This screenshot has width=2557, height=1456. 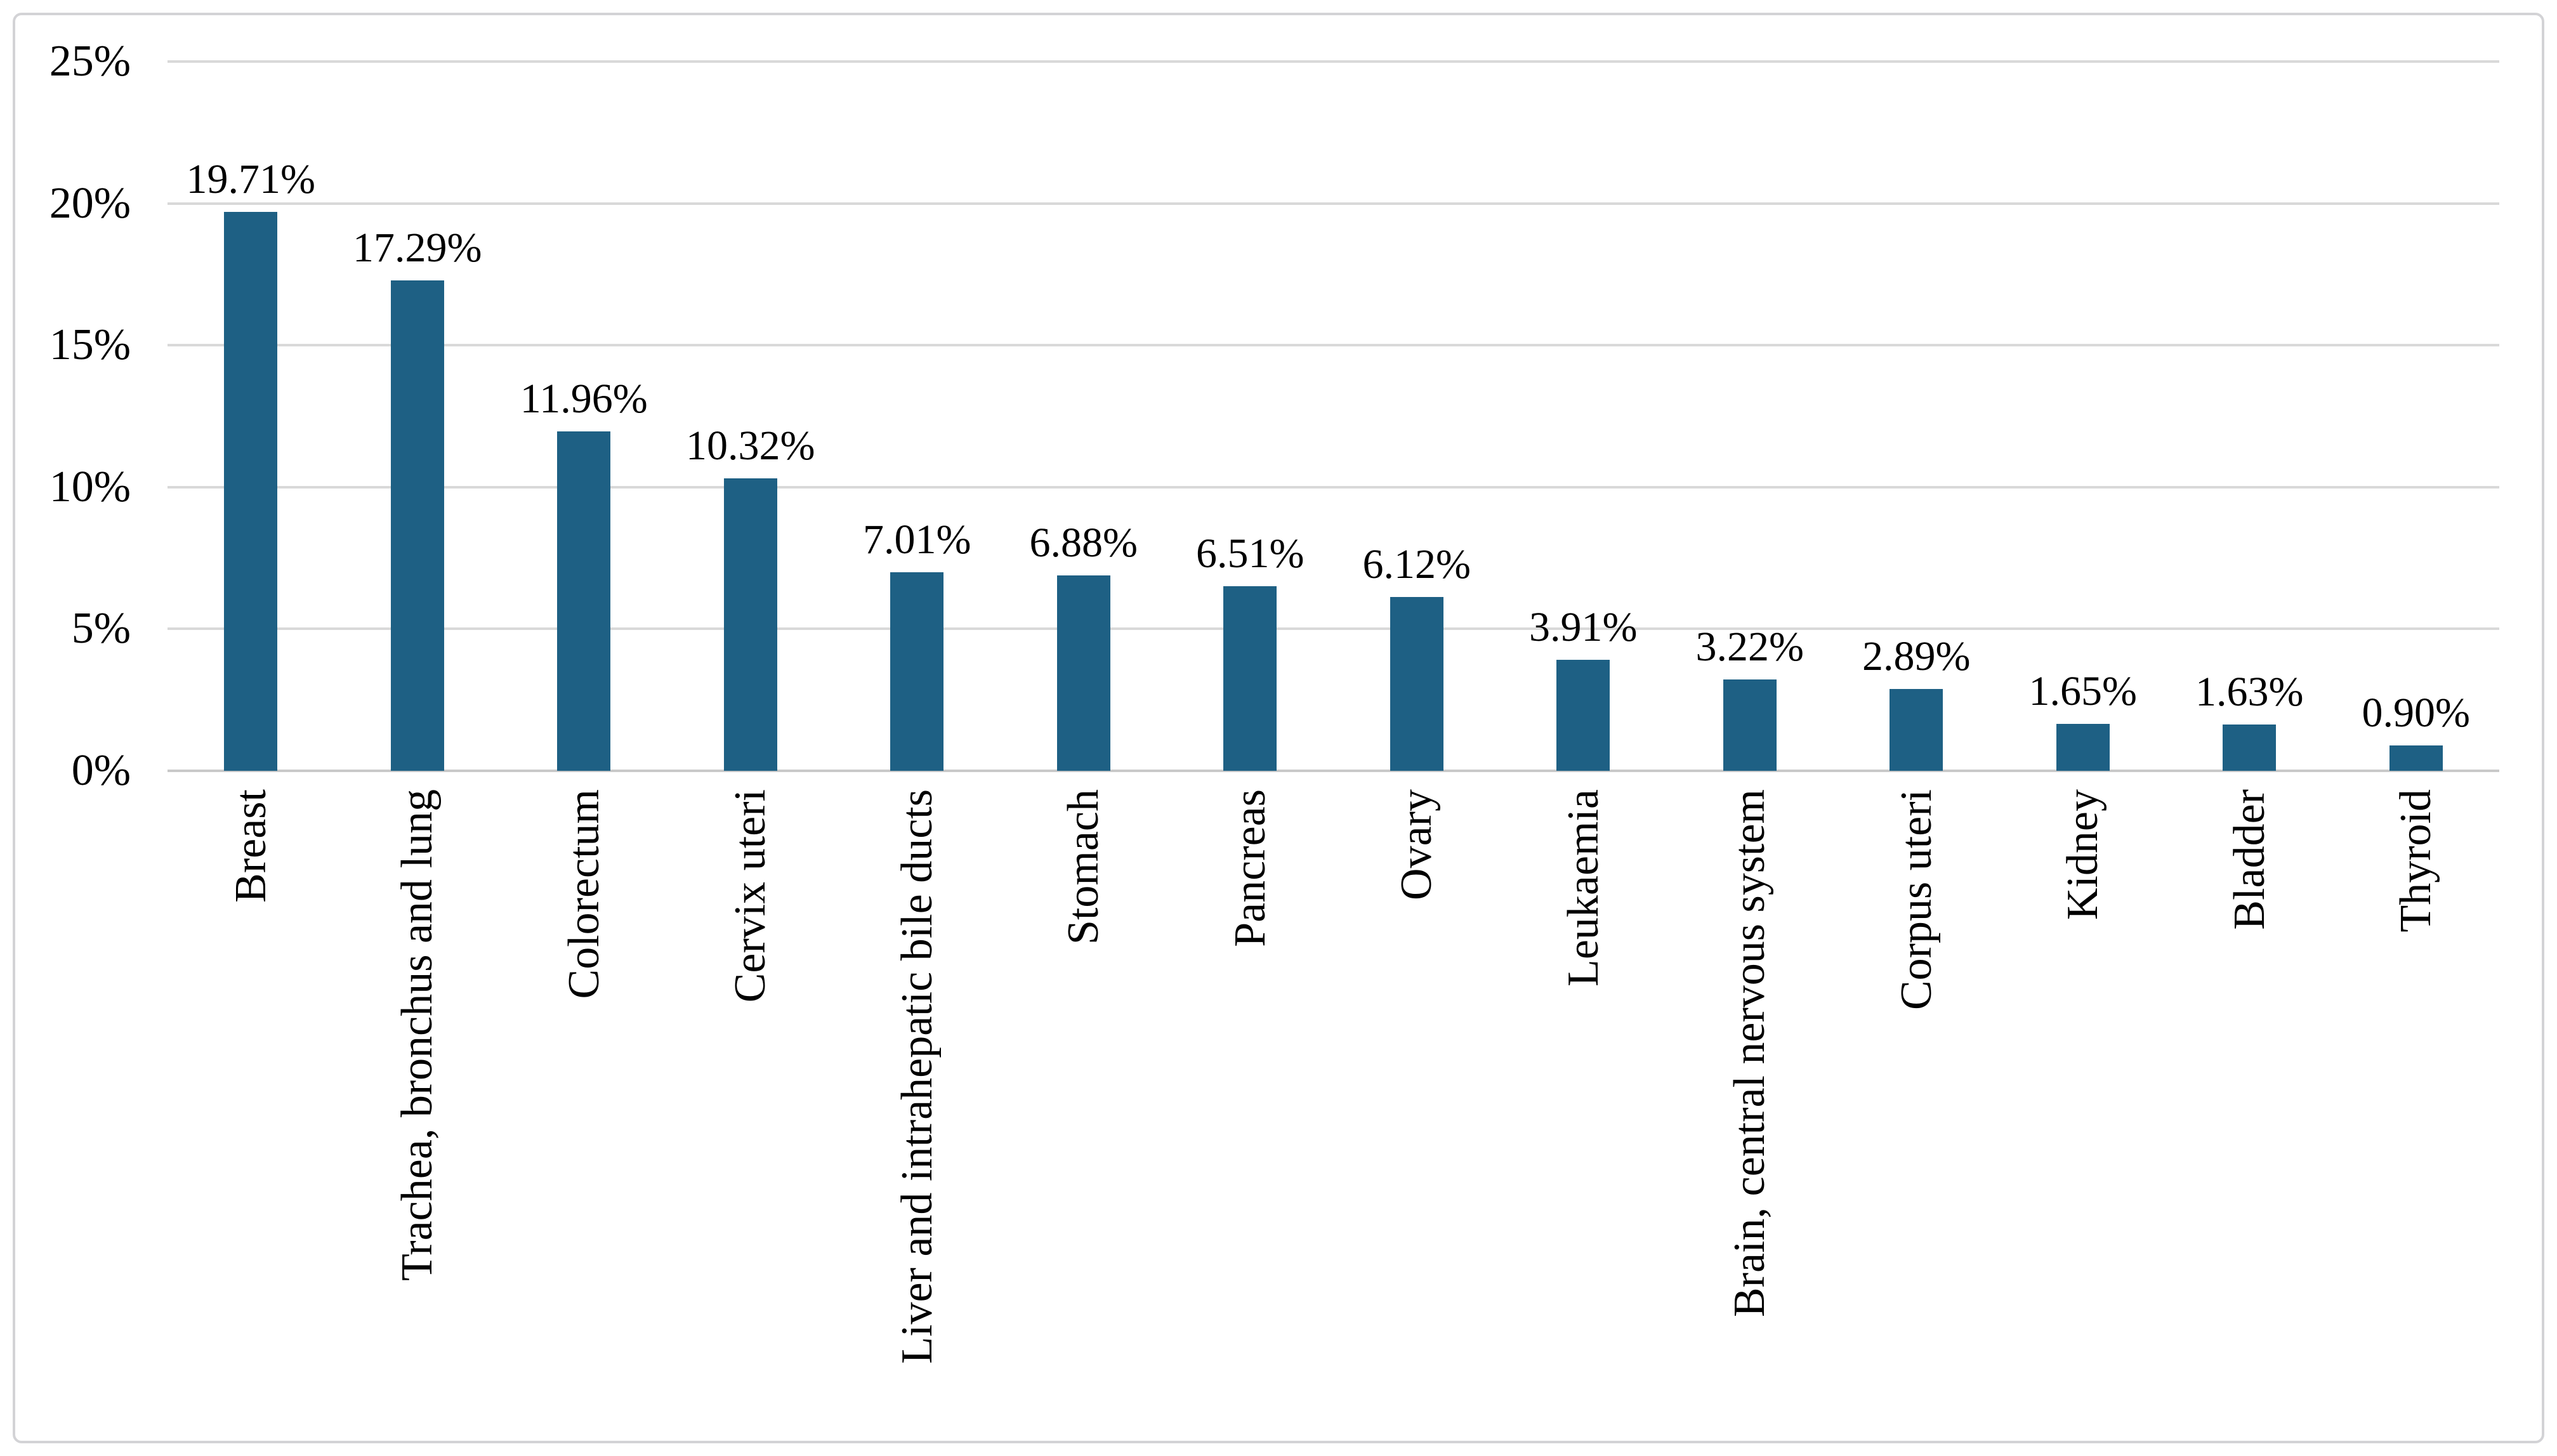 What do you see at coordinates (417, 247) in the screenshot?
I see `bar-value-label: 17.29%` at bounding box center [417, 247].